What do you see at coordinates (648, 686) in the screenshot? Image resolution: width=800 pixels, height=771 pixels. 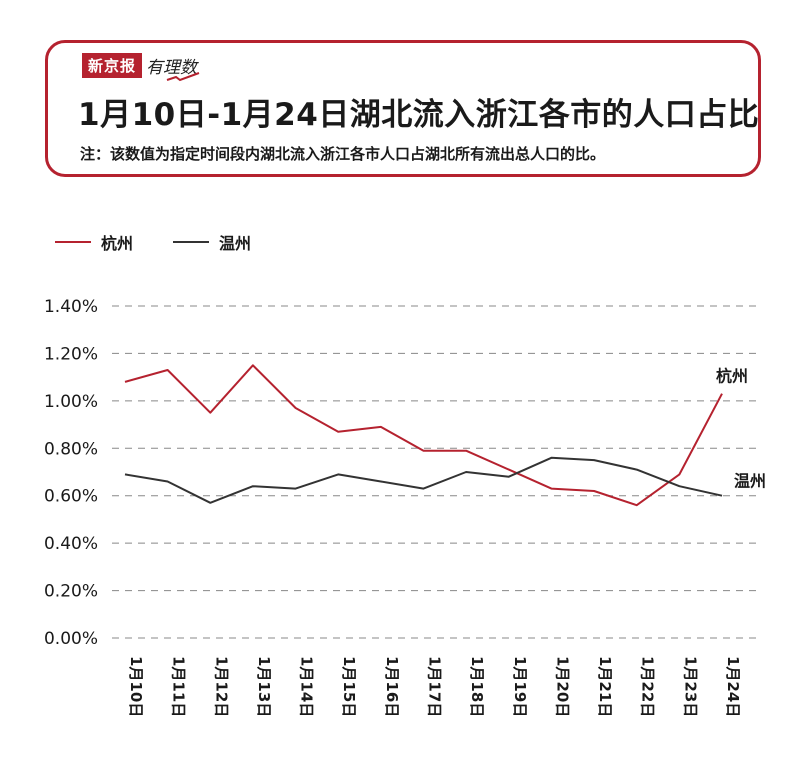 I see `x-tick-label: 1月22日` at bounding box center [648, 686].